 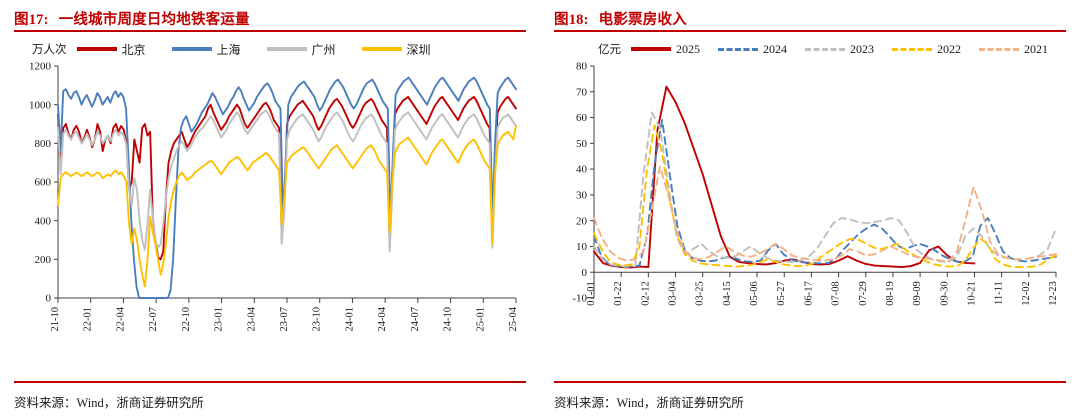 What do you see at coordinates (1026, 293) in the screenshot?
I see `x-axis-tick-label: 12-02` at bounding box center [1026, 293].